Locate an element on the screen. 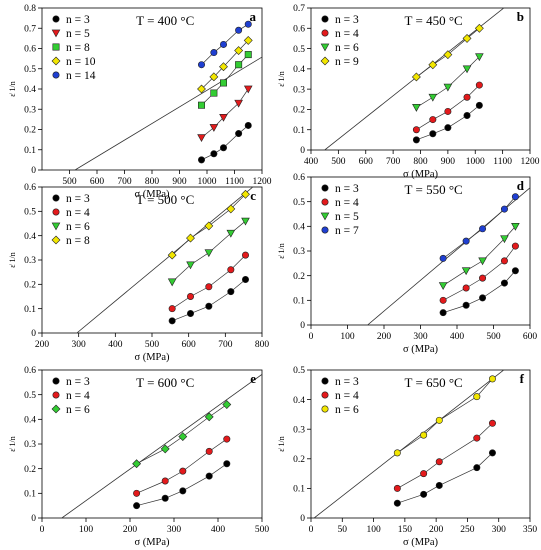  legend: n = 3 n = 4 n = 6 n = 8 is located at coordinates (70, 220).